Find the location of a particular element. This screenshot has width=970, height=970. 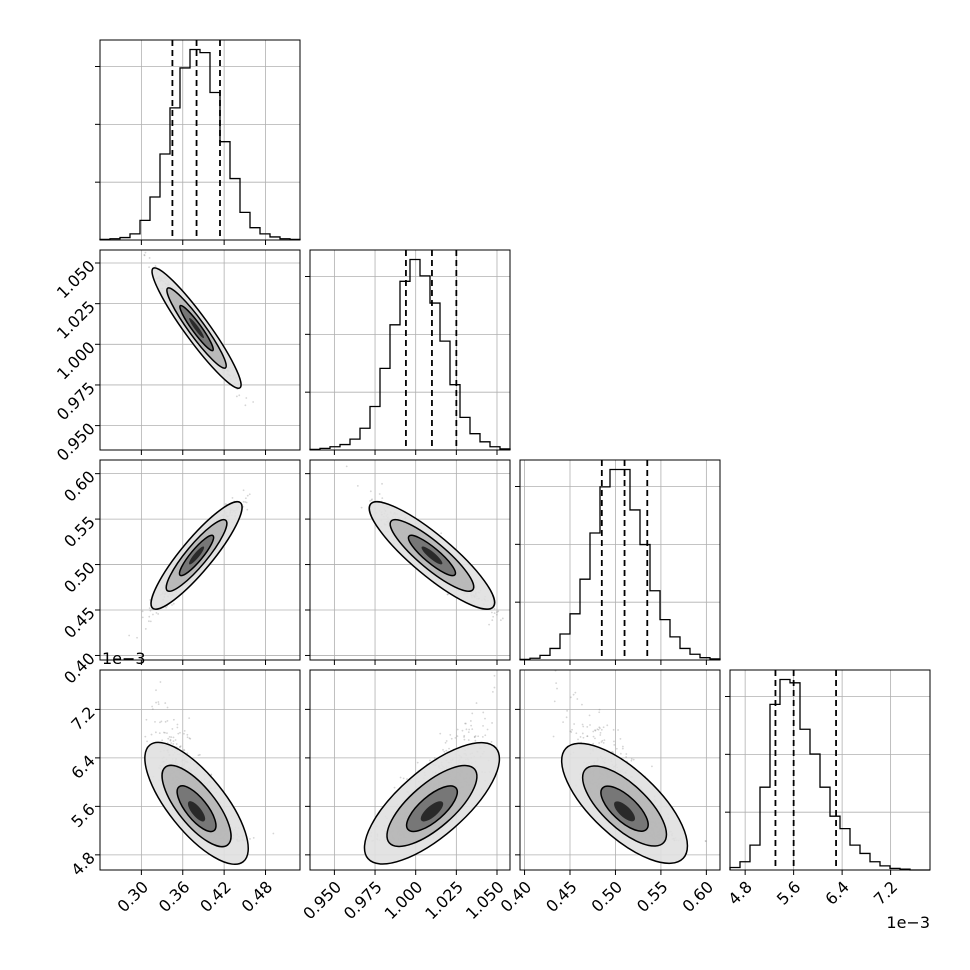

panel-content is located at coordinates (200, 770).